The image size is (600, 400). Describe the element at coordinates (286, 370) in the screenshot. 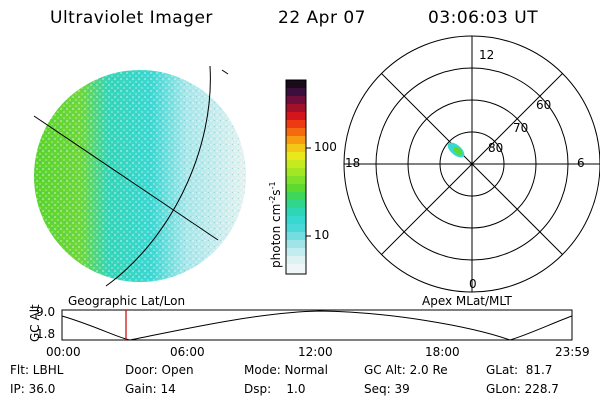

I see `status-mode: Mode: Normal` at that location.